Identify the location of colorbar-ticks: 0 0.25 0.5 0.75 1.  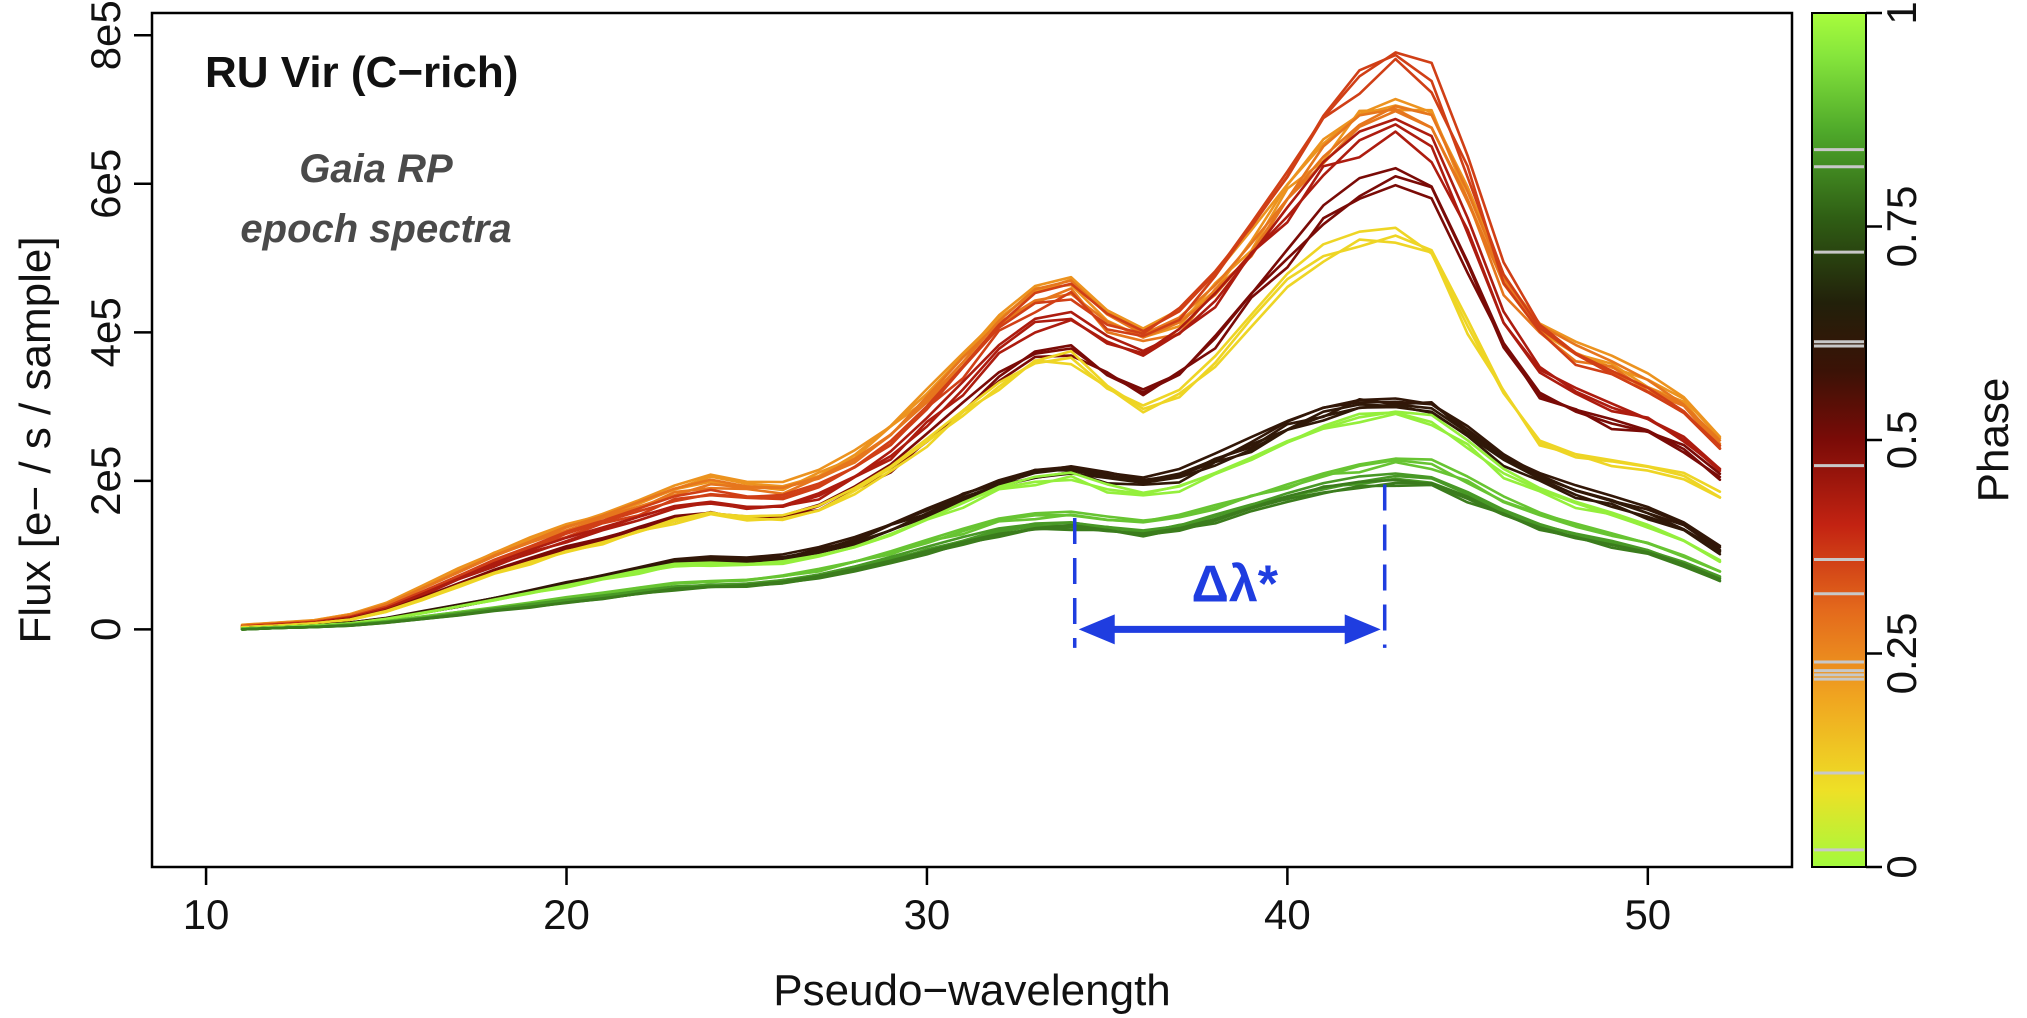
(1895, 440).